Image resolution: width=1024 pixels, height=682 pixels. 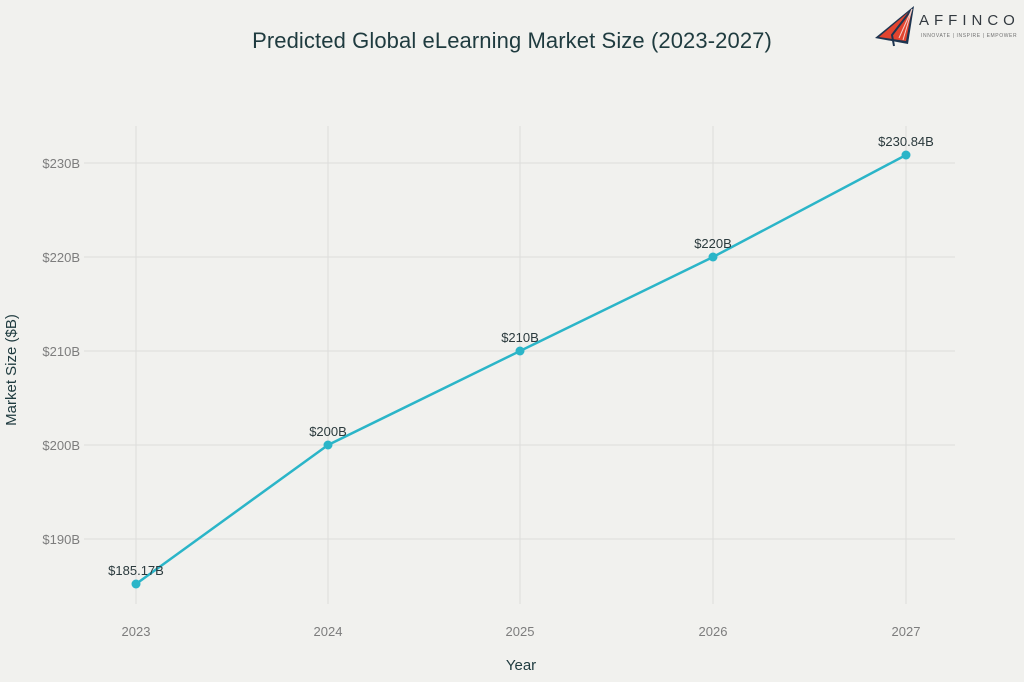 I want to click on brand-logo: AFFINCO INNOVATE | INSPIRE | EMPOWER, so click(x=947, y=26).